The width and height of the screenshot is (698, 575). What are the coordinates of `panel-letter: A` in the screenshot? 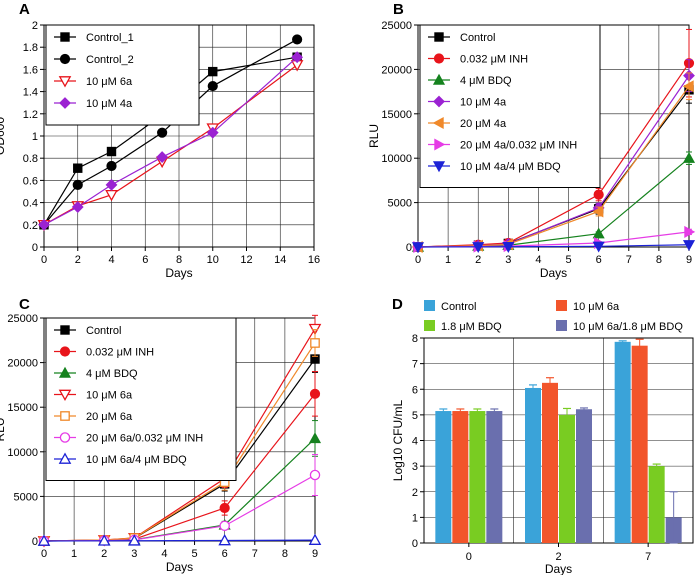 It's located at (24, 9).